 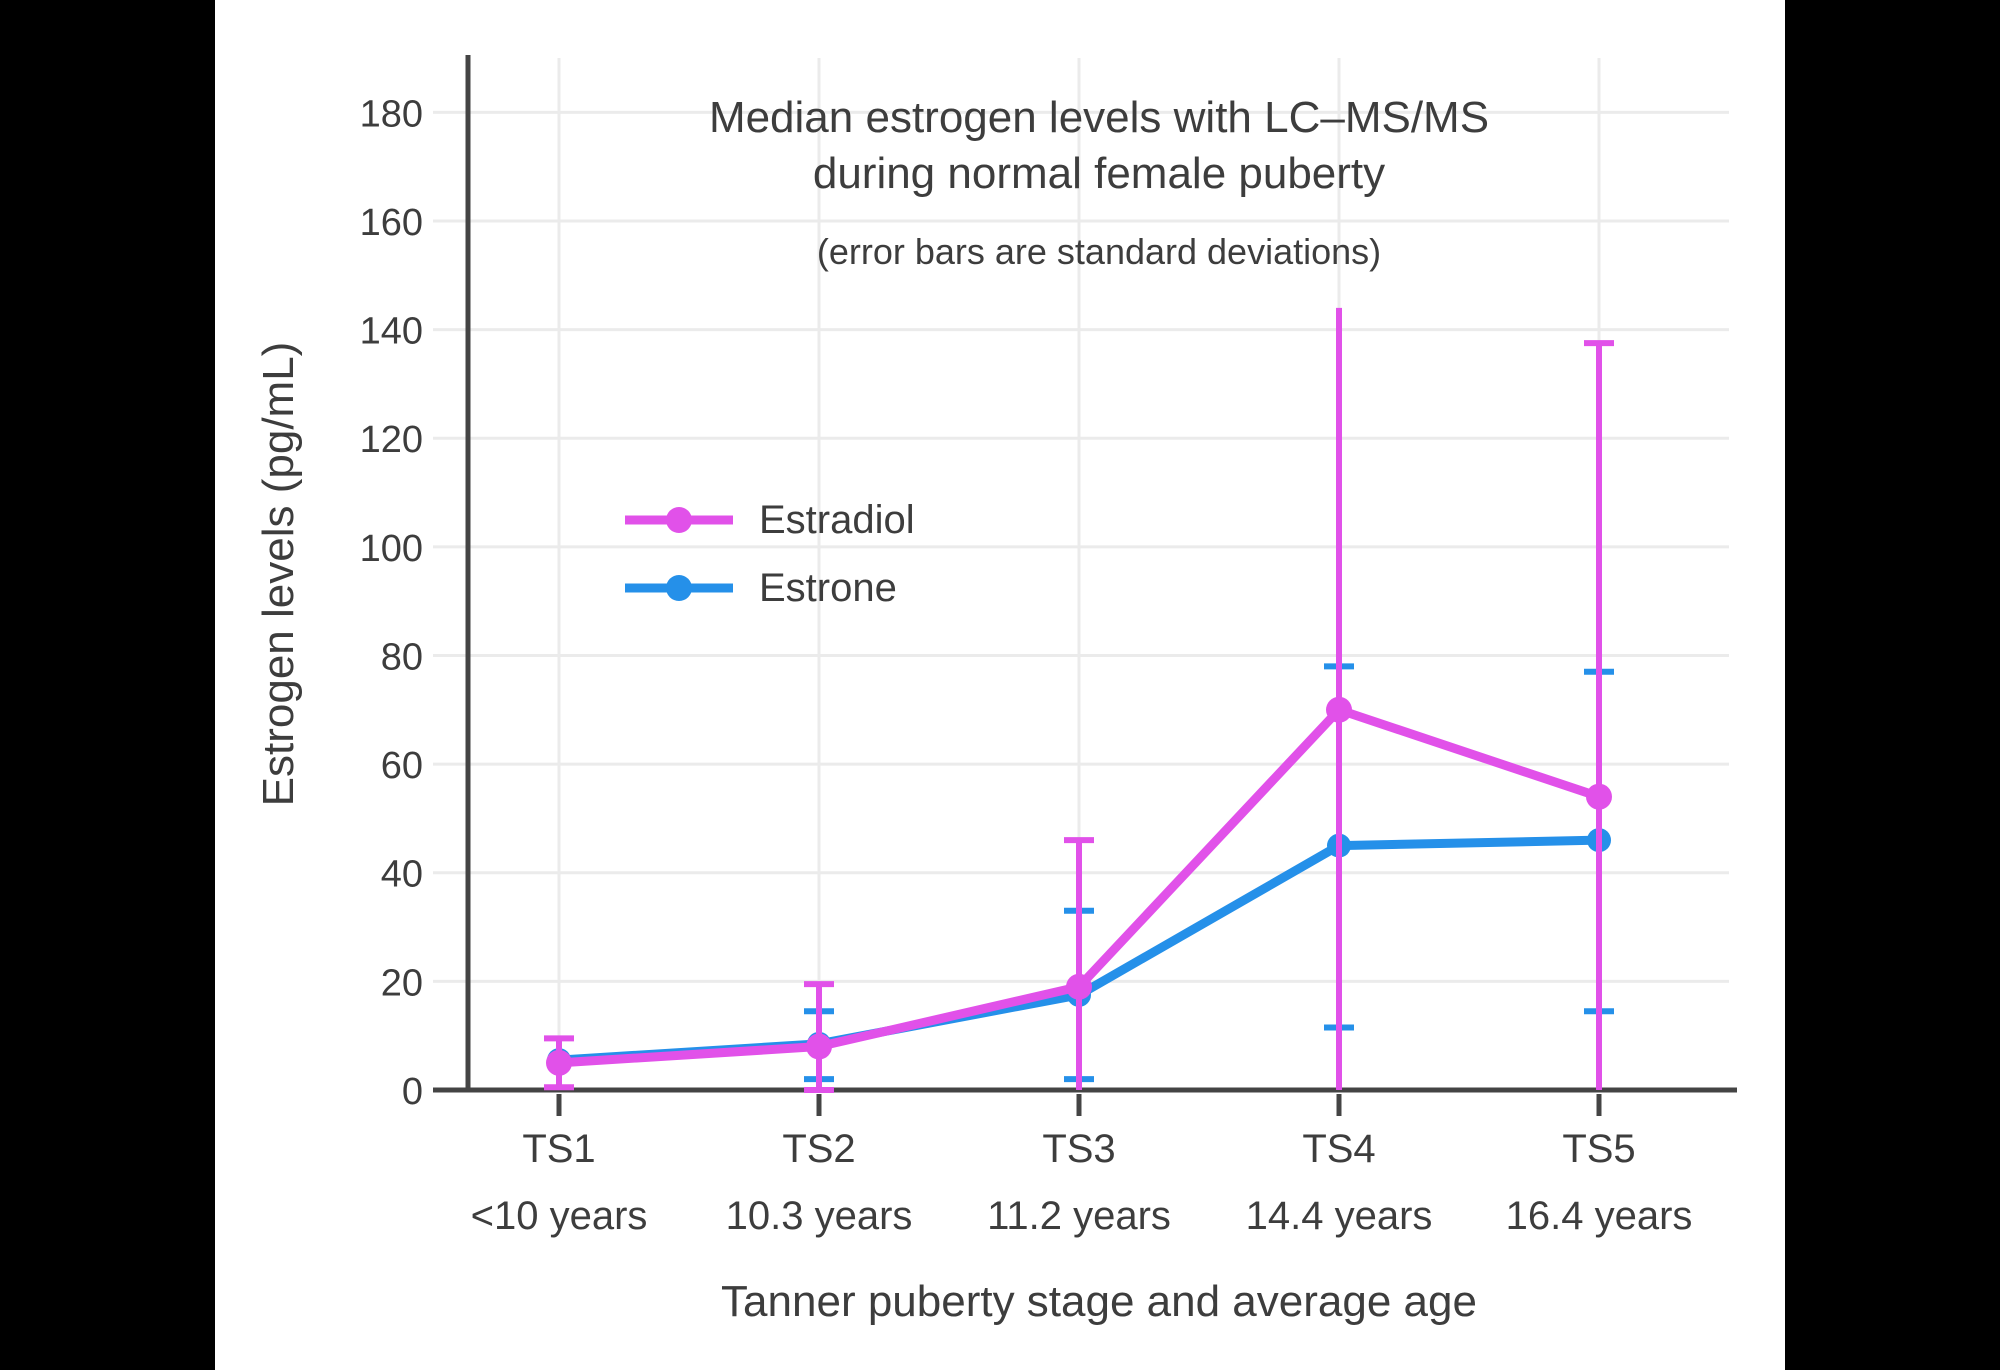 I want to click on chart-subtitle: (error bars are standard deviations), so click(x=1099, y=251).